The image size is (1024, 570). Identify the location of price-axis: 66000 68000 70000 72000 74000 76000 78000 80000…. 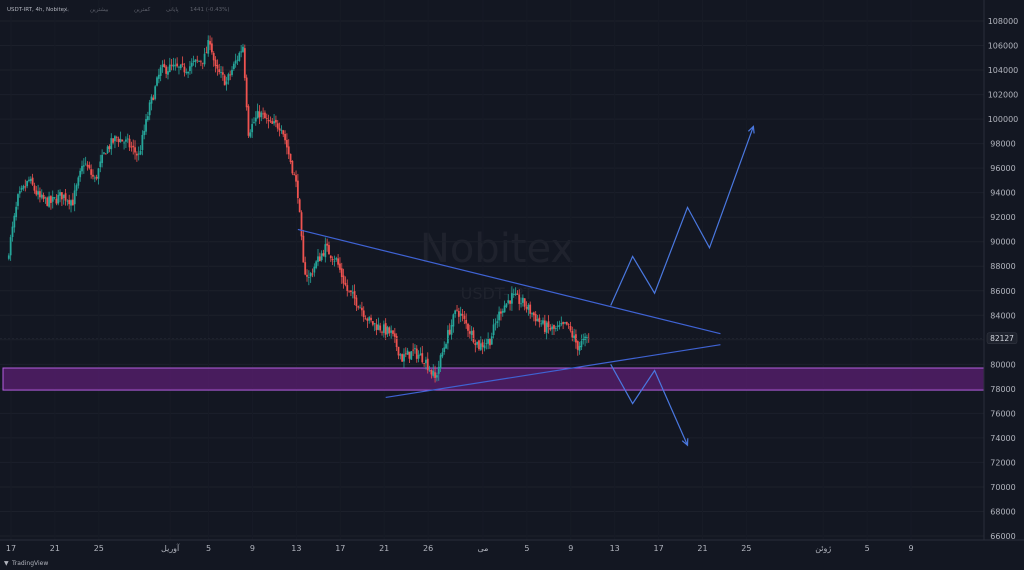
(1003, 279).